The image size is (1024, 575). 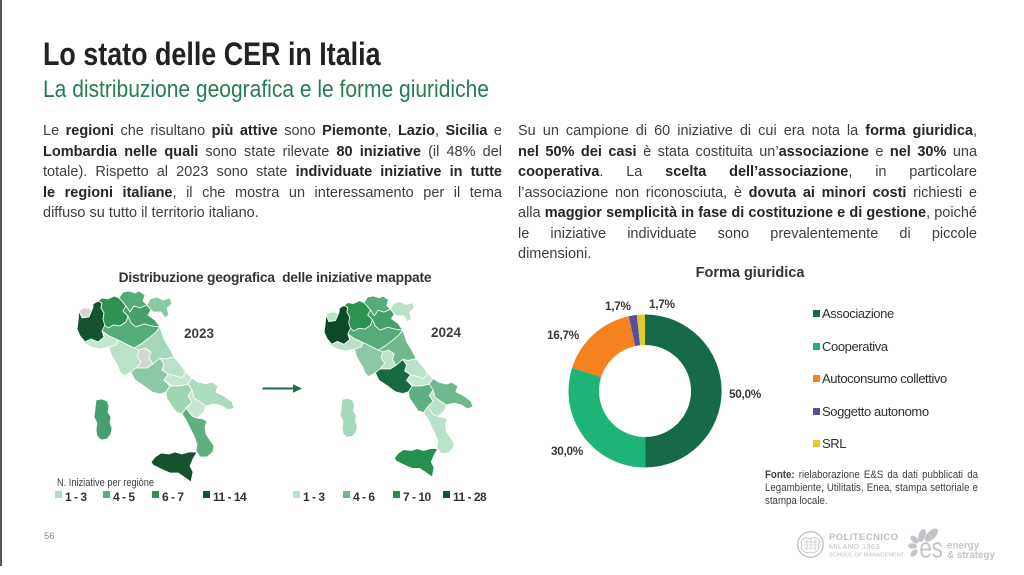 What do you see at coordinates (930, 547) in the screenshot?
I see `svg-text: es` at bounding box center [930, 547].